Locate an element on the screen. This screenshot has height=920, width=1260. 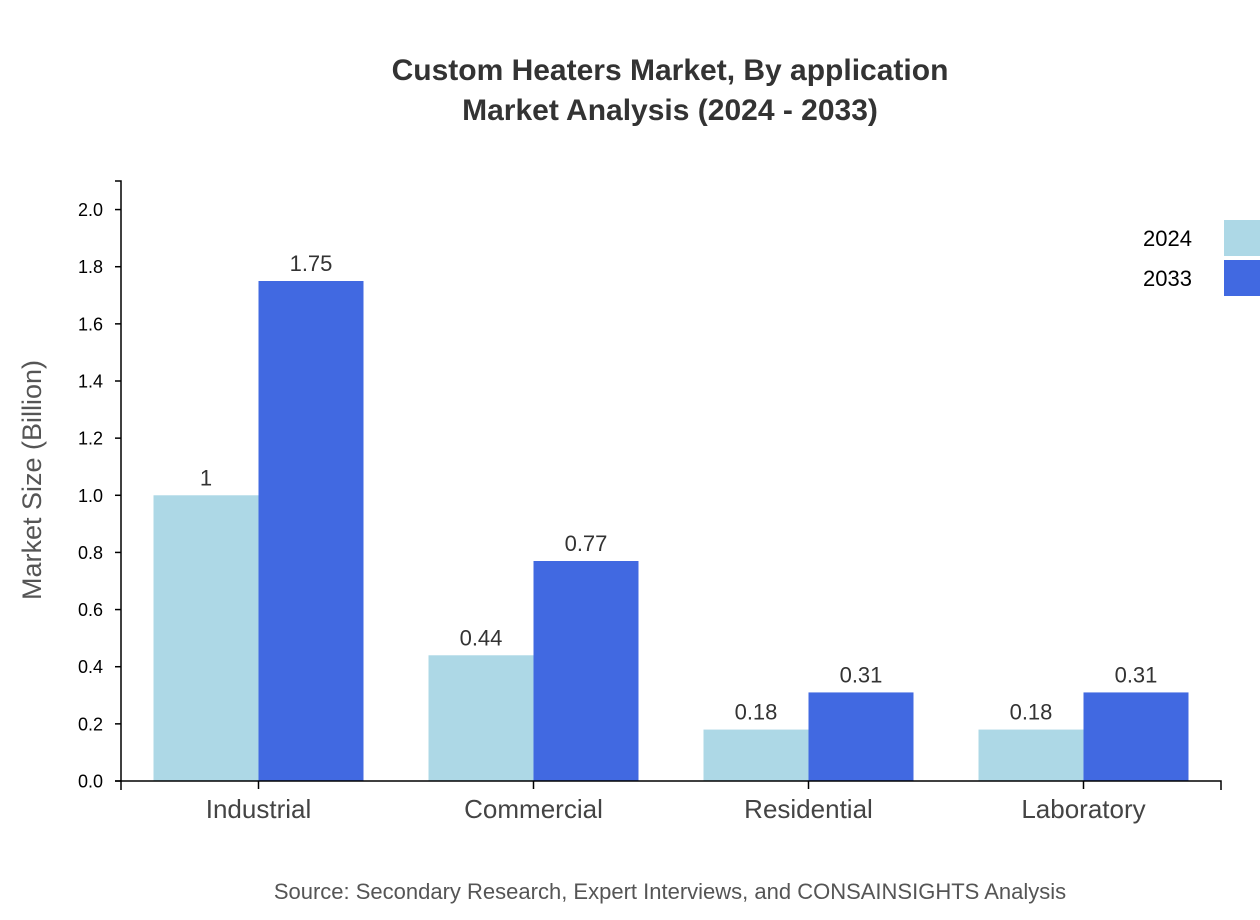
bar-industrial-2033 is located at coordinates (311, 531).